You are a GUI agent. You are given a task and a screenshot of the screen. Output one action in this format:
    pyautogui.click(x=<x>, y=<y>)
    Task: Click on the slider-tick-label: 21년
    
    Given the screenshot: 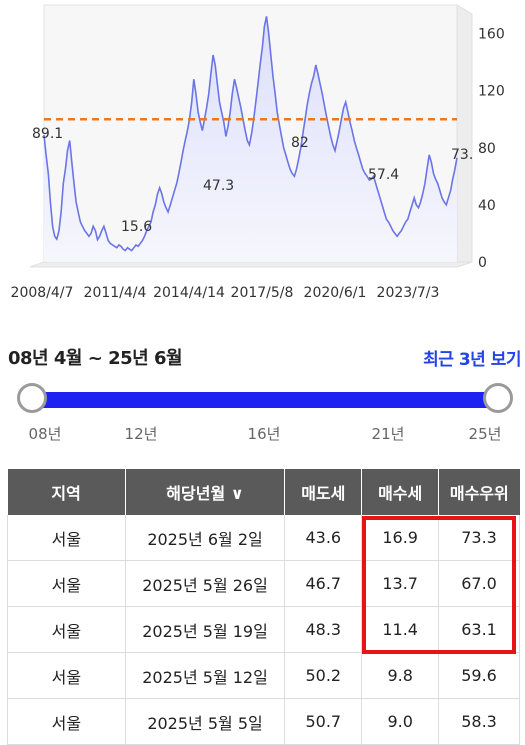 What is the action you would take?
    pyautogui.click(x=388, y=434)
    